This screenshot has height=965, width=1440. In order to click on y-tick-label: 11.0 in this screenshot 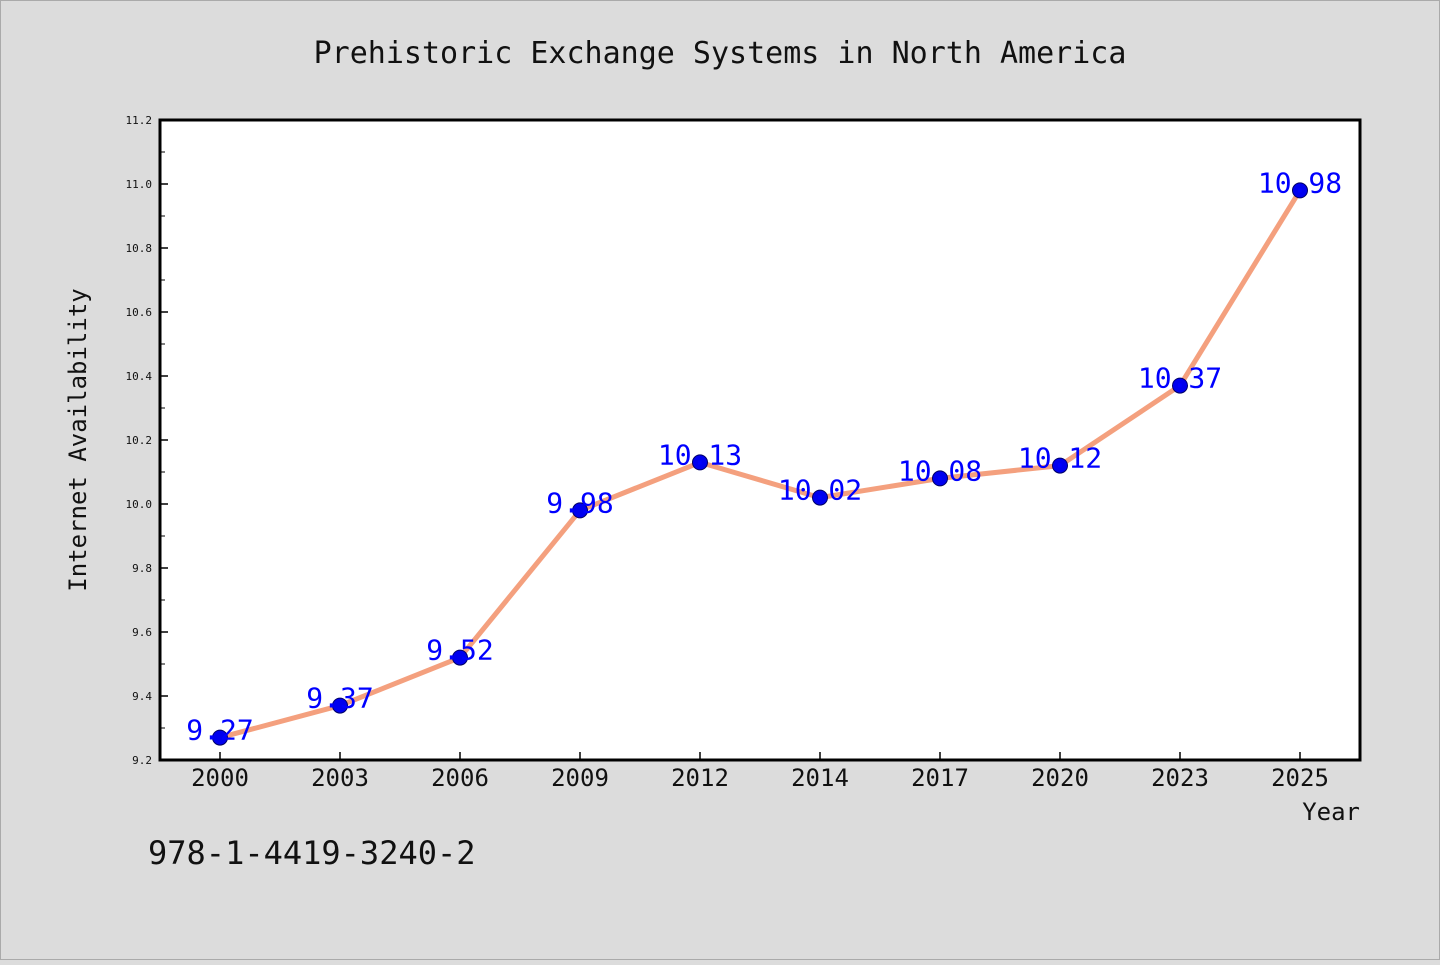, I will do `click(139, 184)`.